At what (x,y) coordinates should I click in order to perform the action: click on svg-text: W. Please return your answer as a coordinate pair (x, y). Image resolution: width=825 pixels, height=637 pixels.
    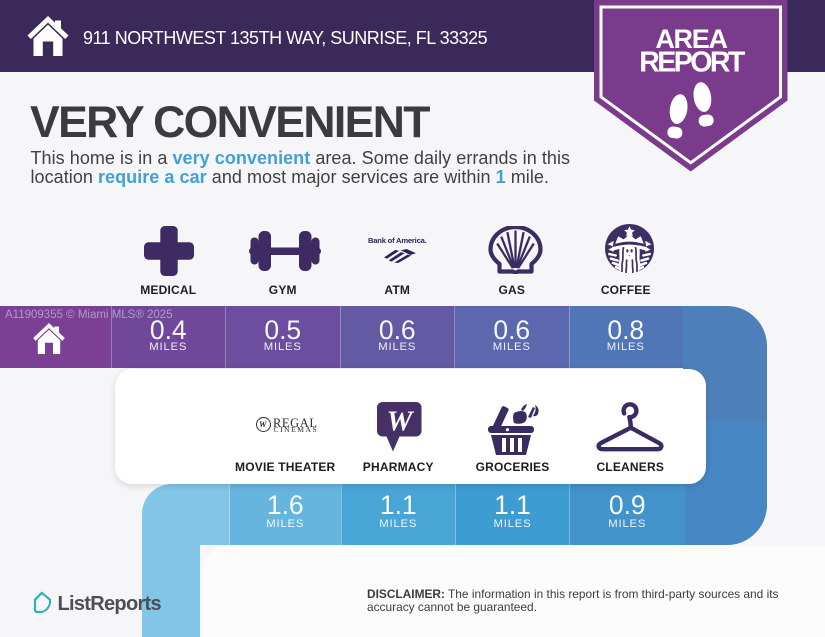
    Looking at the image, I should click on (401, 422).